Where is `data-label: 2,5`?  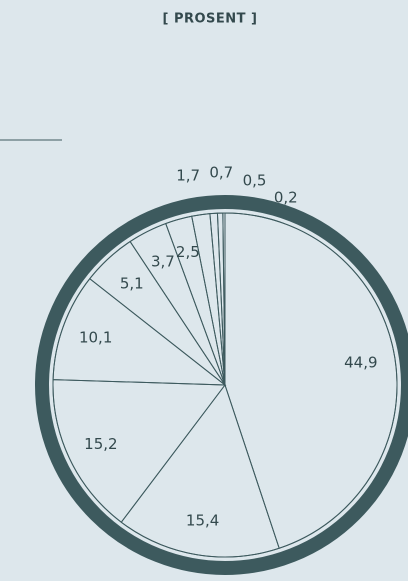
data-label: 2,5 is located at coordinates (188, 252).